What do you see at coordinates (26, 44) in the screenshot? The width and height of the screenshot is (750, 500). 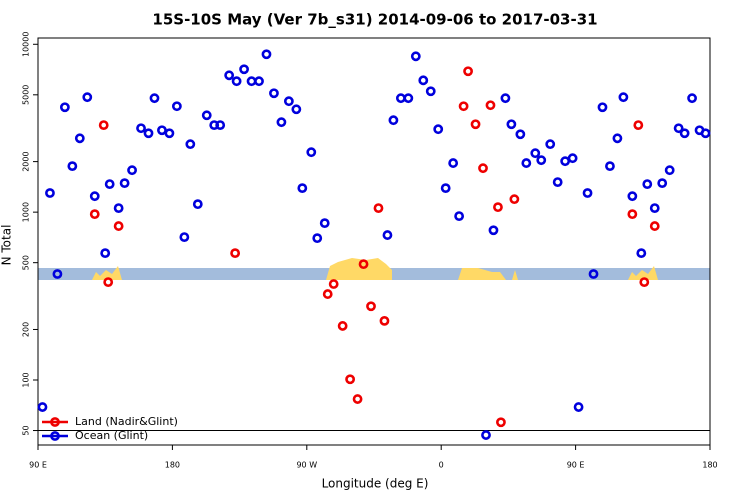 I see `y-tick-label: 10000` at bounding box center [26, 44].